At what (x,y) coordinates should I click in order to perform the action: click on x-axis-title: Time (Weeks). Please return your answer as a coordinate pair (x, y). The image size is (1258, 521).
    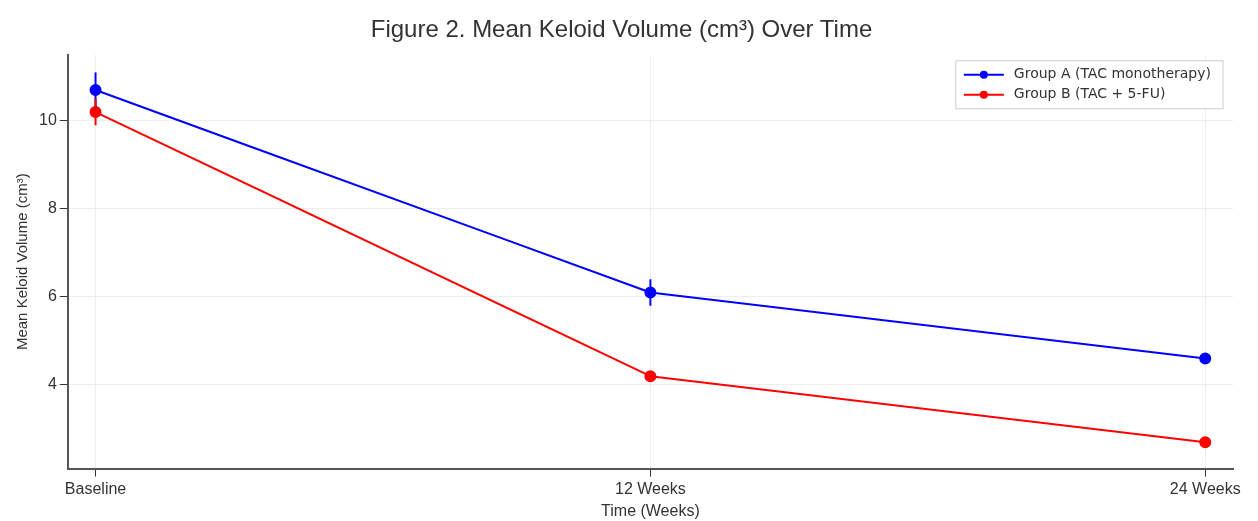
    Looking at the image, I should click on (650, 510).